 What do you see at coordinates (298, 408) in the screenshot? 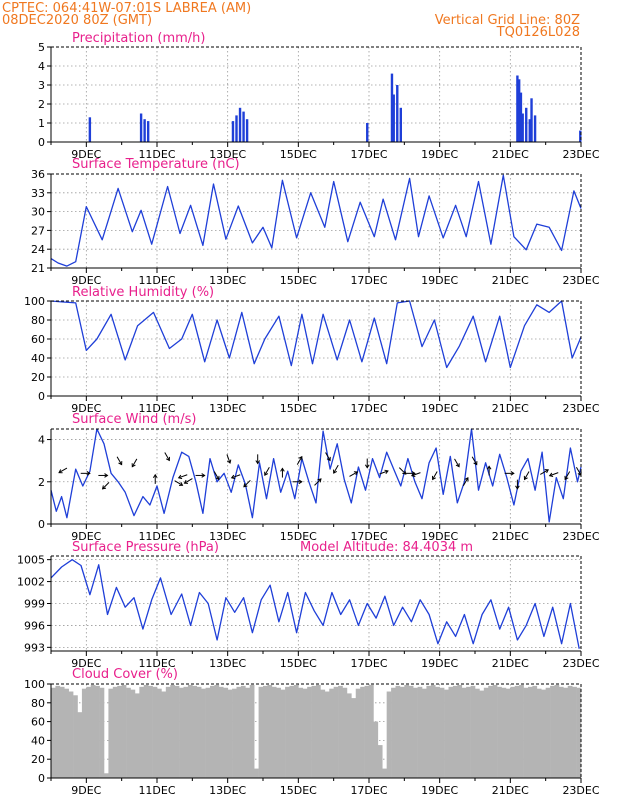
I see `humidity-x-tick-label: 15DEC` at bounding box center [298, 408].